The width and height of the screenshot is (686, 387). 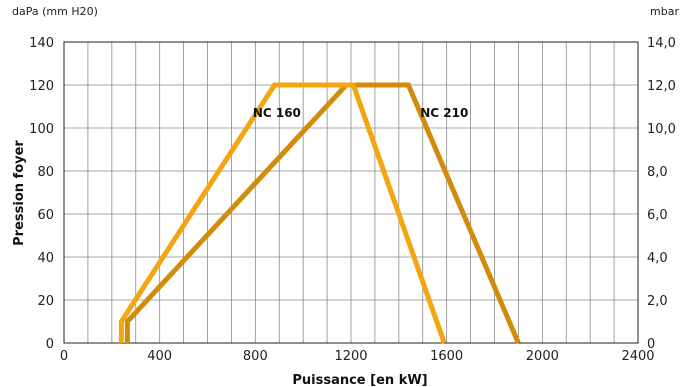 What do you see at coordinates (444, 113) in the screenshot?
I see `series-label-nc-210: NC 210` at bounding box center [444, 113].